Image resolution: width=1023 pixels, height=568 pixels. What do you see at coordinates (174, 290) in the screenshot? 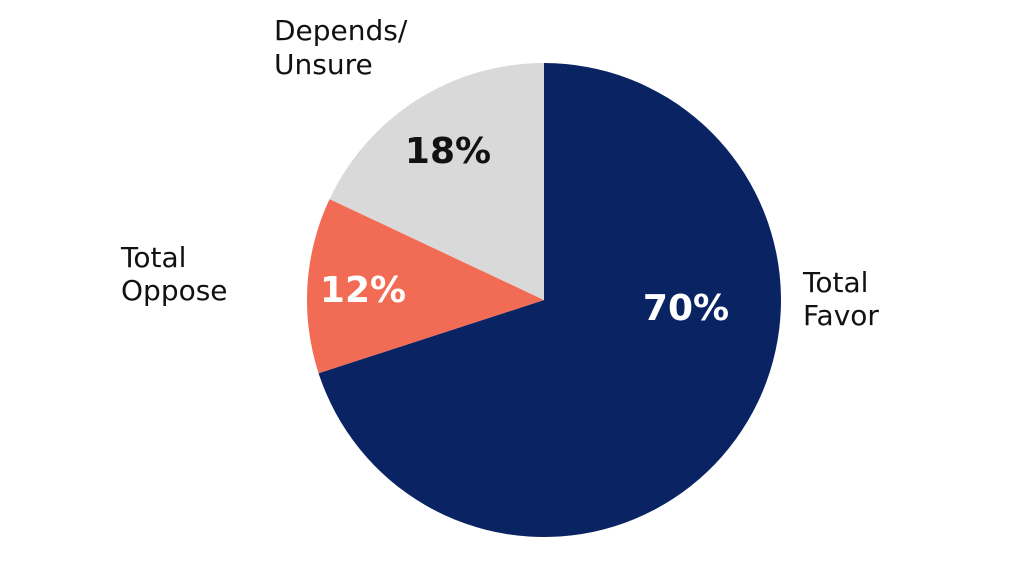
I see `category-label-oppose-line2: Oppose` at bounding box center [174, 290].